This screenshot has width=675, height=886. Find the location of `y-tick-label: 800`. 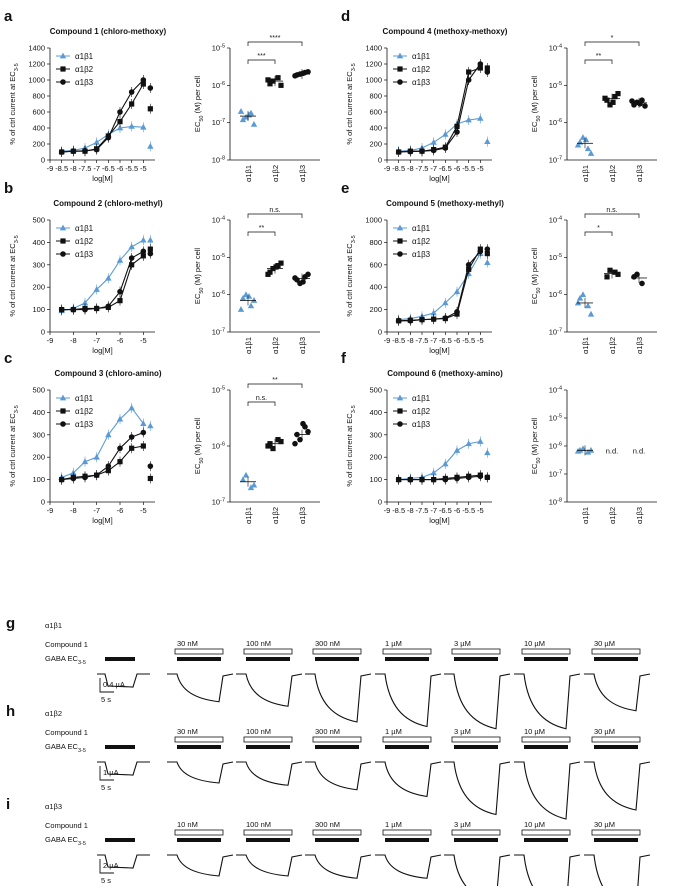

y-tick-label: 800 is located at coordinates (375, 96).